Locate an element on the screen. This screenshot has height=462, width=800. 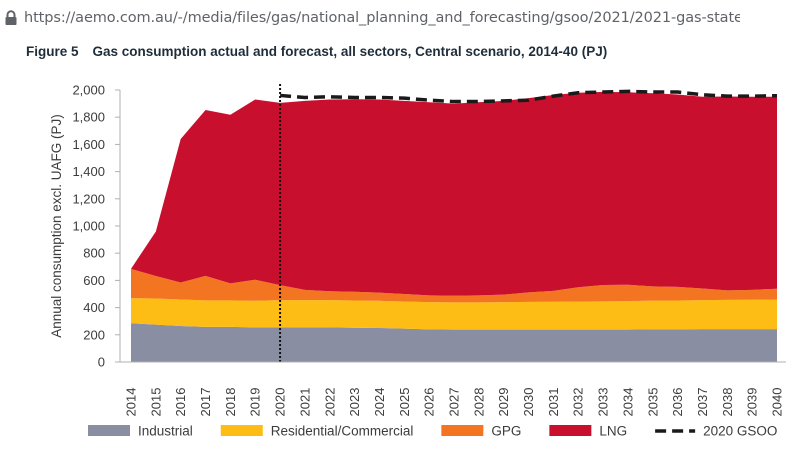
x-tick-label: 2036 is located at coordinates (677, 402).